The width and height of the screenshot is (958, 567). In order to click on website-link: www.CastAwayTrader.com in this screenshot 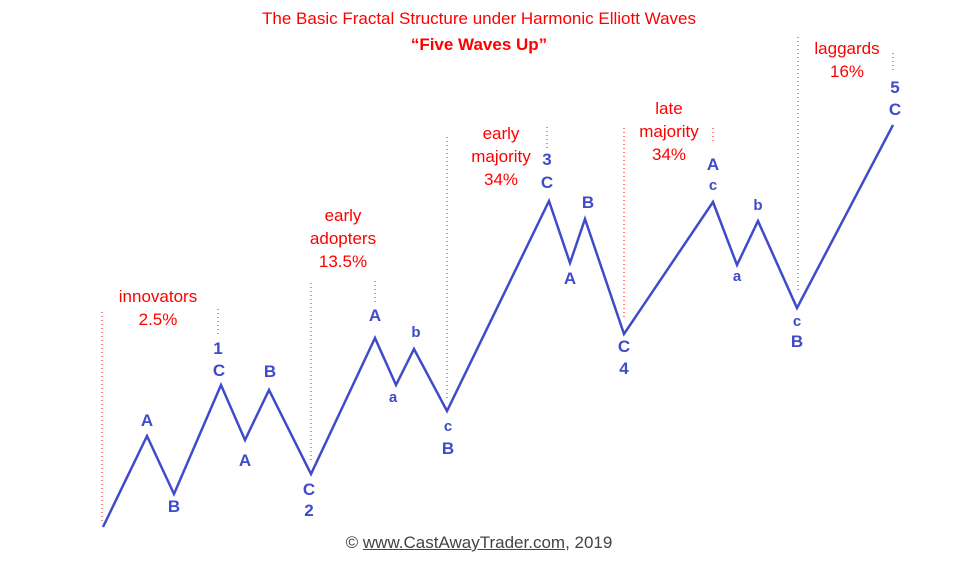, I will do `click(464, 542)`.